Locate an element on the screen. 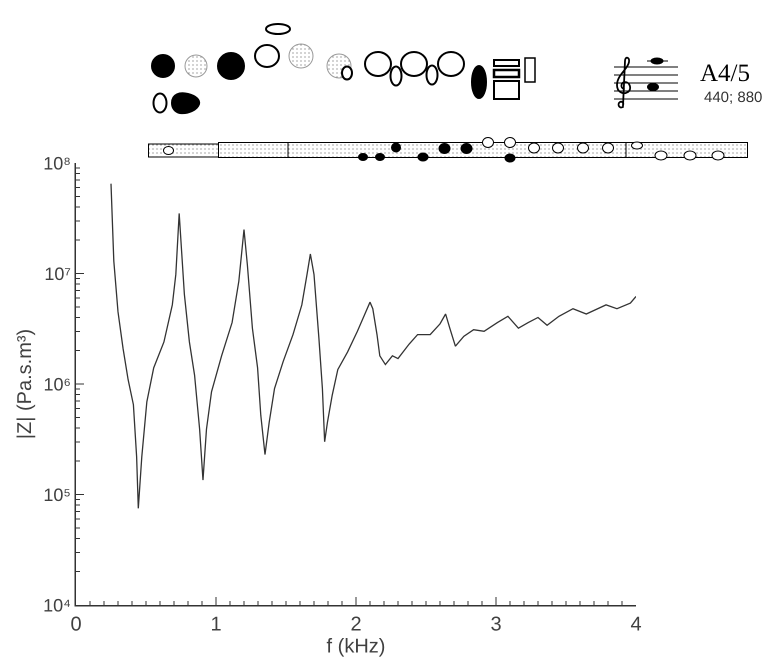 This screenshot has height=660, width=768. y-axis-title: |Z| (Pa.s.m³) is located at coordinates (25, 384).